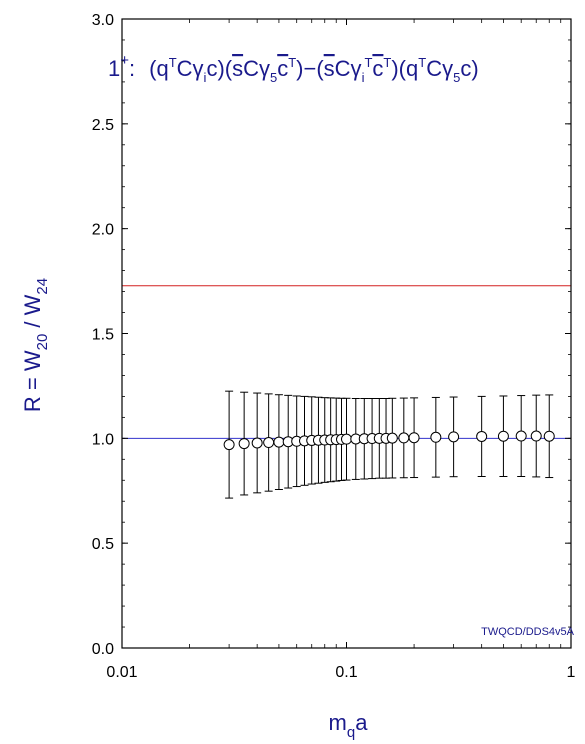 The image size is (585, 744). What do you see at coordinates (346, 672) in the screenshot?
I see `x-tick-label: 0.1` at bounding box center [346, 672].